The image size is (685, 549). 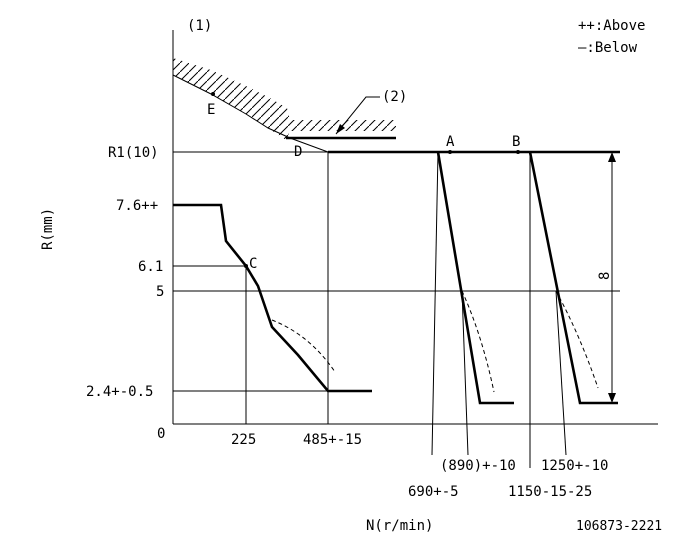 What do you see at coordinates (150, 267) in the screenshot?
I see `y-tick-6-1: 6.1` at bounding box center [150, 267].